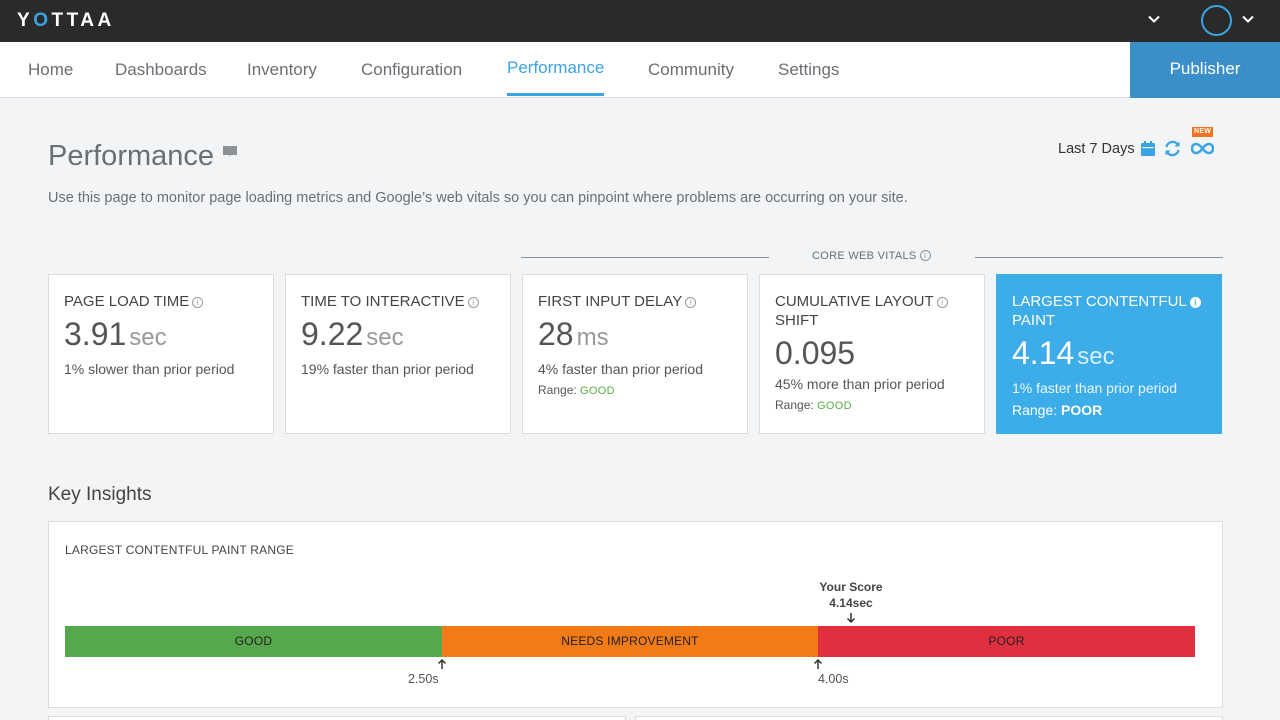  What do you see at coordinates (573, 334) in the screenshot?
I see `metric-value: 28 ms` at bounding box center [573, 334].